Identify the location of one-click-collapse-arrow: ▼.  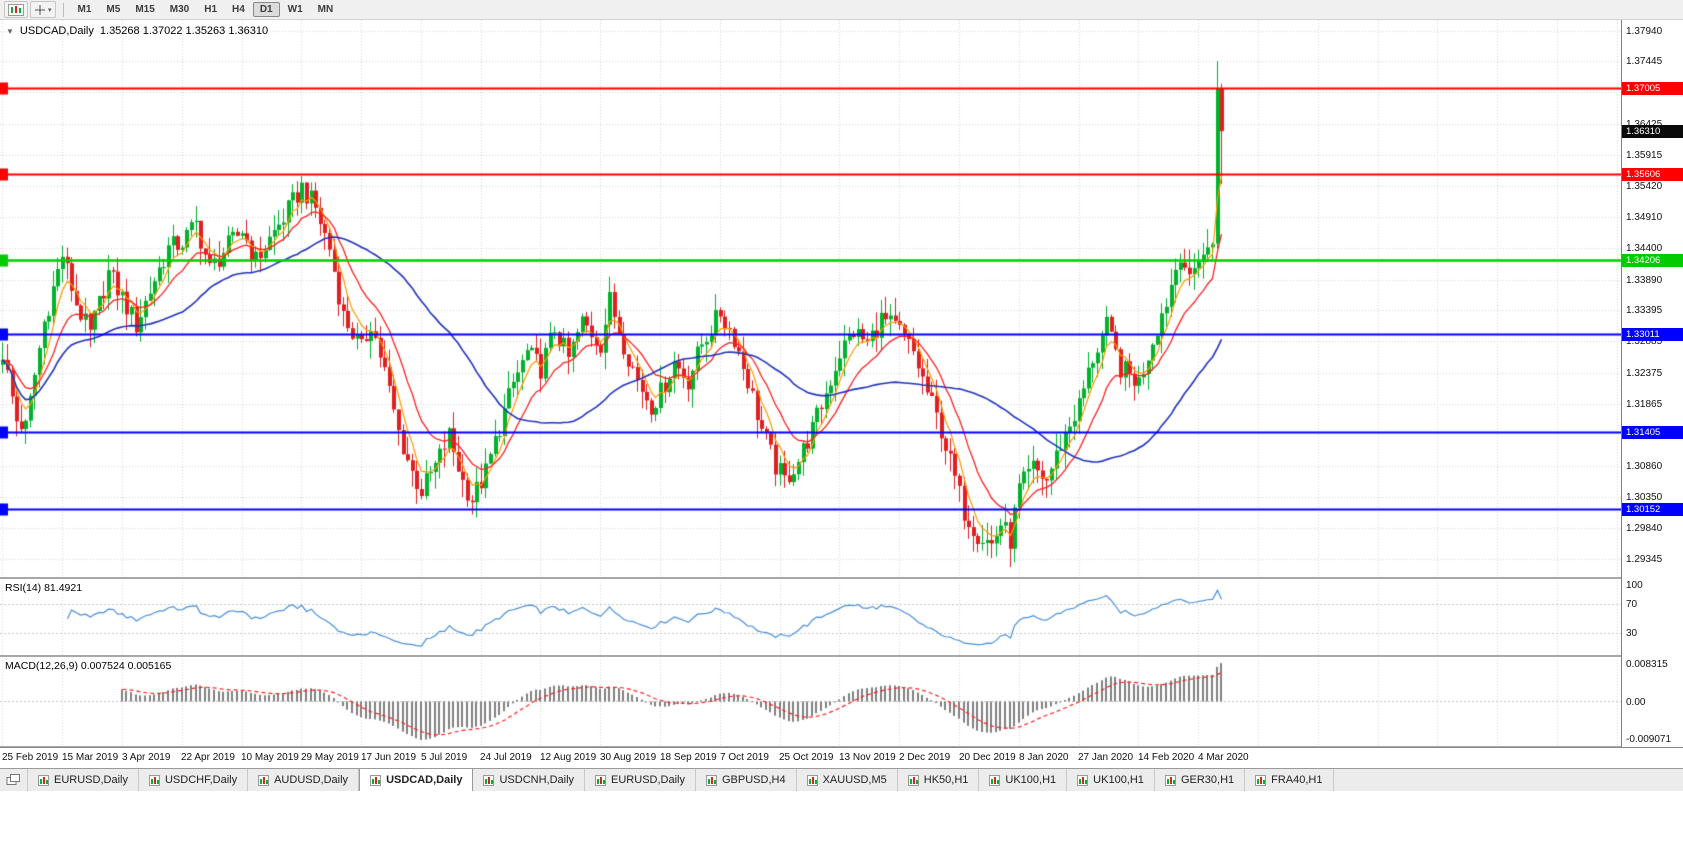
(10, 31).